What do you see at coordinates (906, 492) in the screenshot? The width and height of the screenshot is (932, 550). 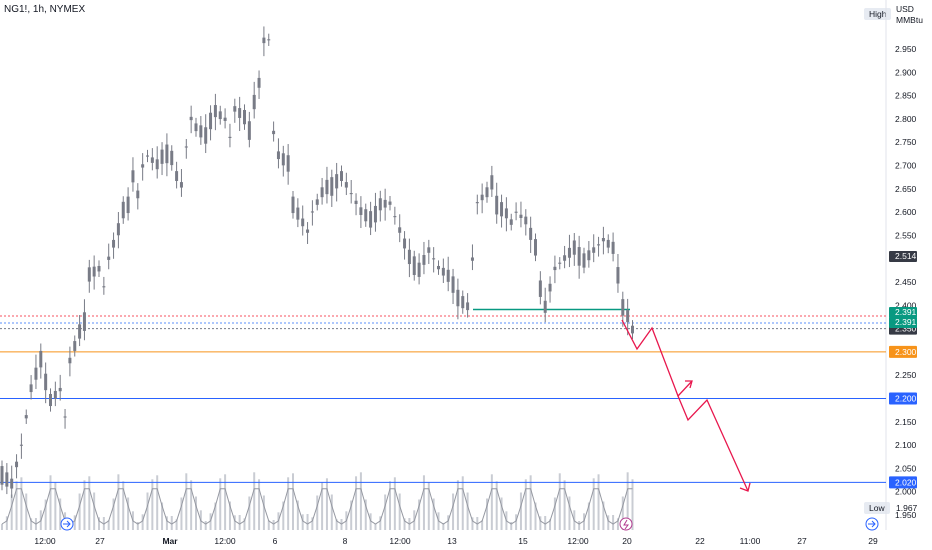 I see `y-tick-label: 2.000` at bounding box center [906, 492].